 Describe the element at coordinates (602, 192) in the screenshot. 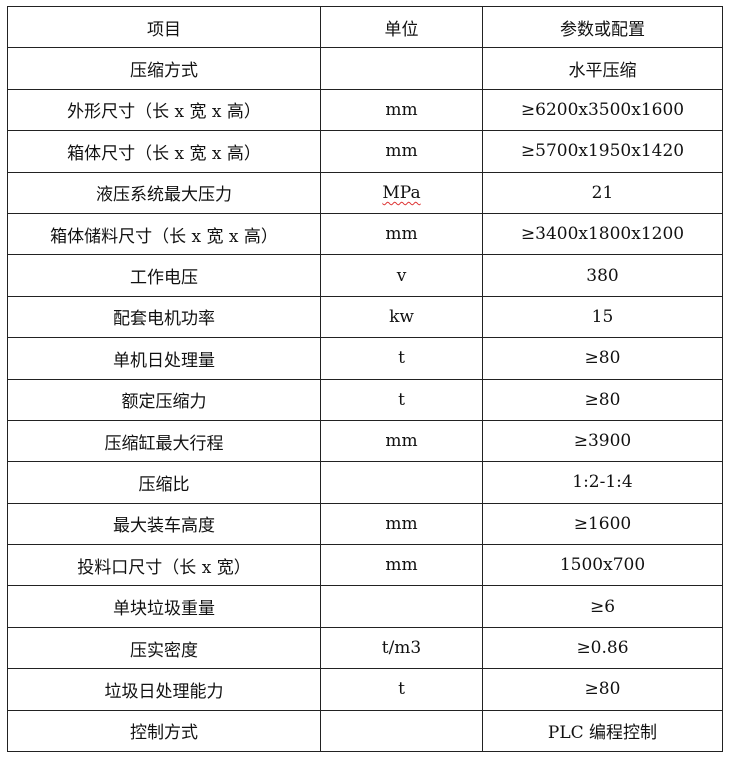

I see `value-cell: 21` at that location.